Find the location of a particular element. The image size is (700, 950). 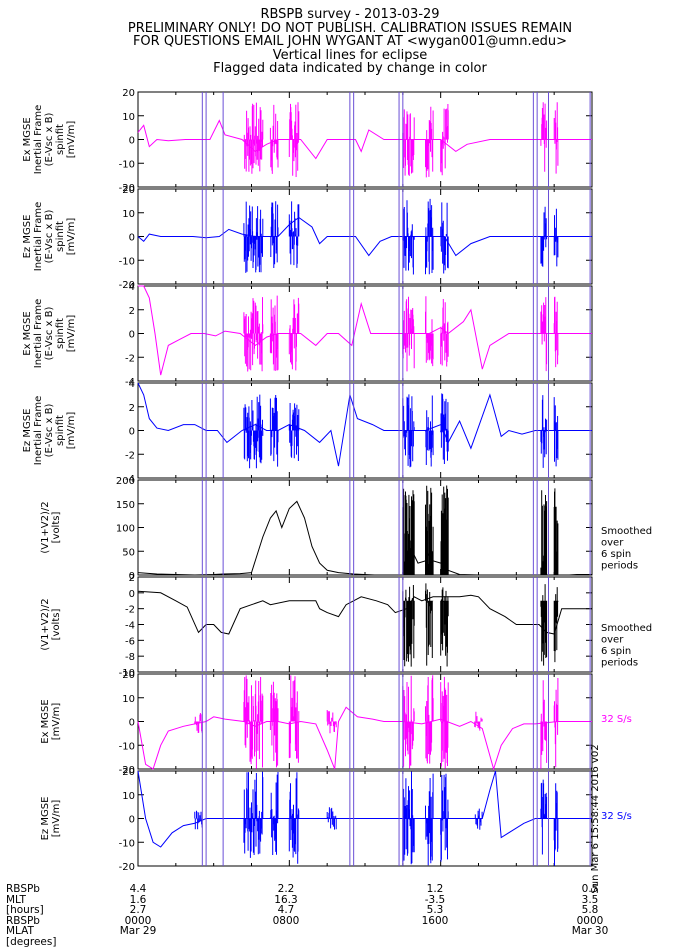

series-noise is located at coordinates (478, 819).